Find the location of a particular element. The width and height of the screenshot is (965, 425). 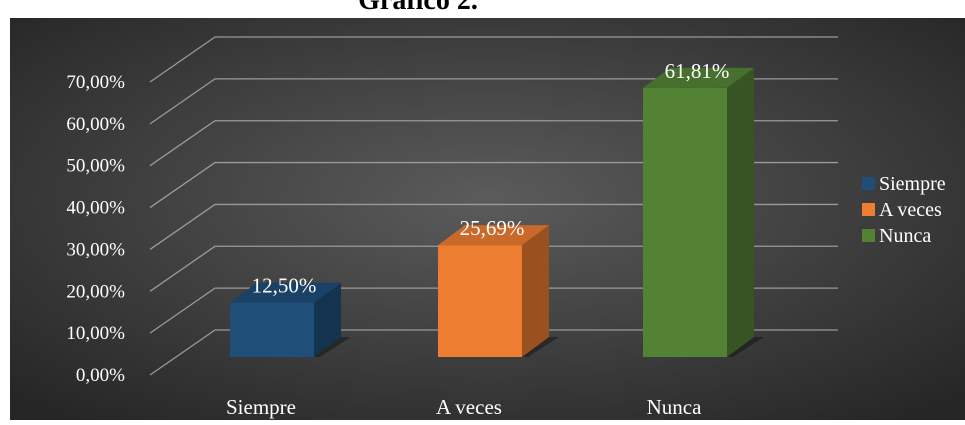

y-tick-label: 10,00% is located at coordinates (95, 333).